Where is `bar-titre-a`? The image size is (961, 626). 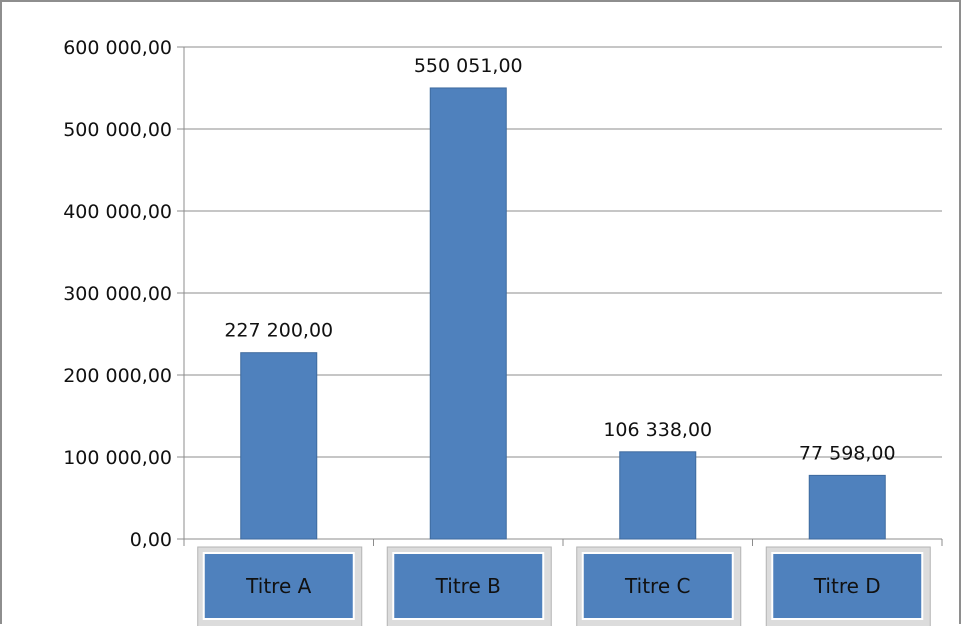
bar-titre-a is located at coordinates (279, 446).